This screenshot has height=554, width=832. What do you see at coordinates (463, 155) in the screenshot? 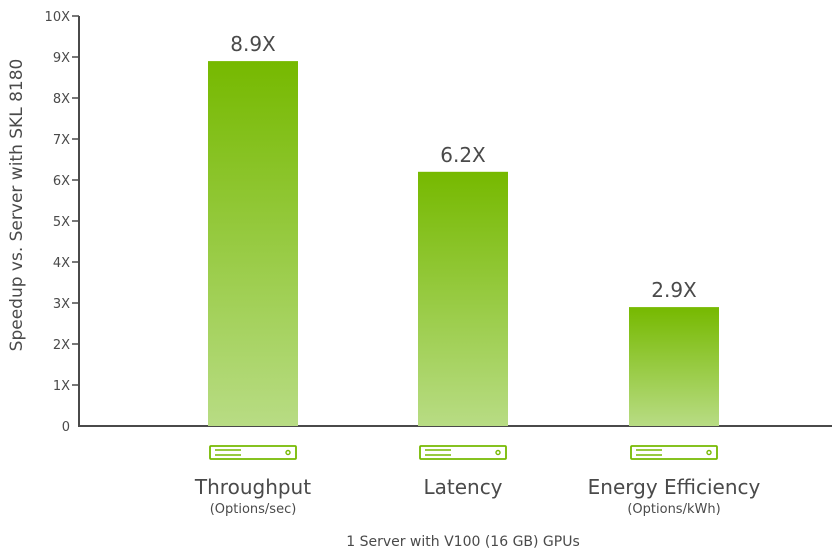
I see `bar-data-label: 6.2X` at bounding box center [463, 155].